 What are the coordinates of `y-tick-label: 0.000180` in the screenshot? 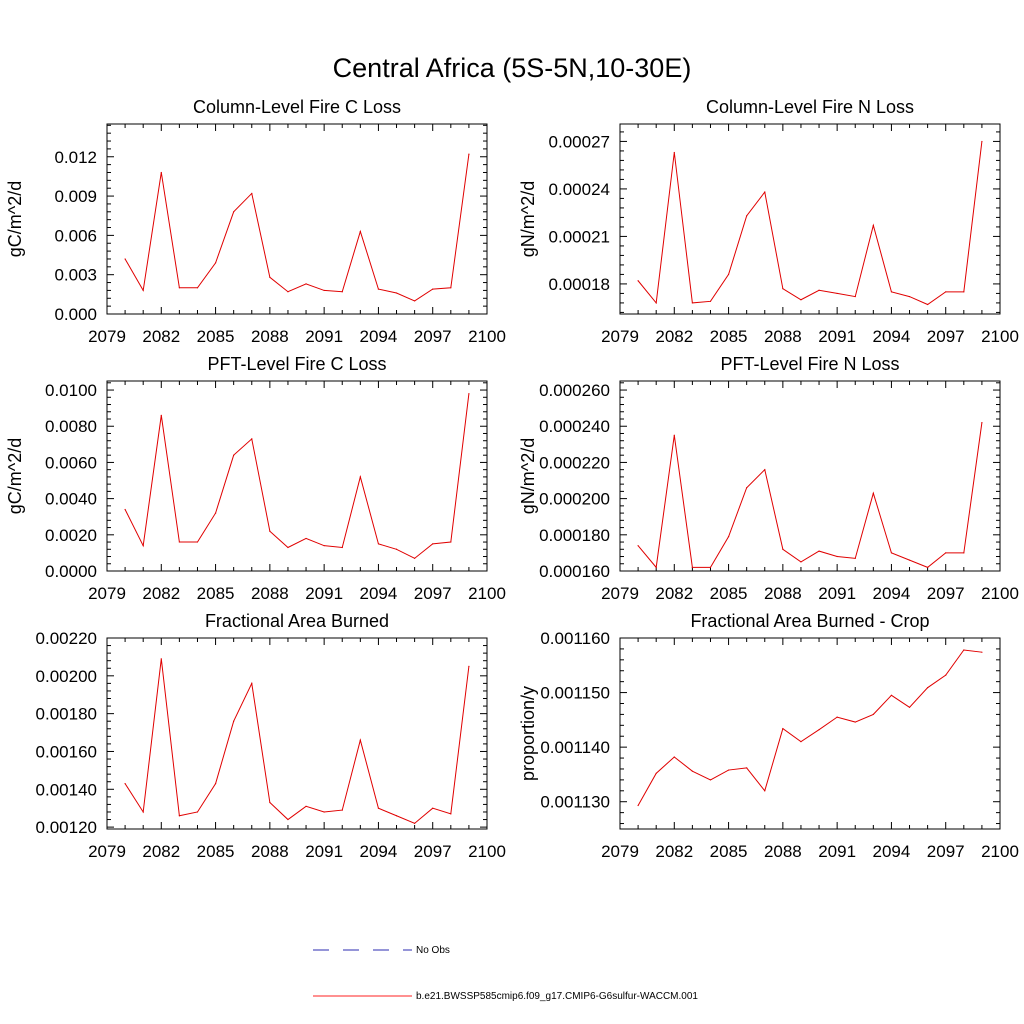 It's located at (574, 535).